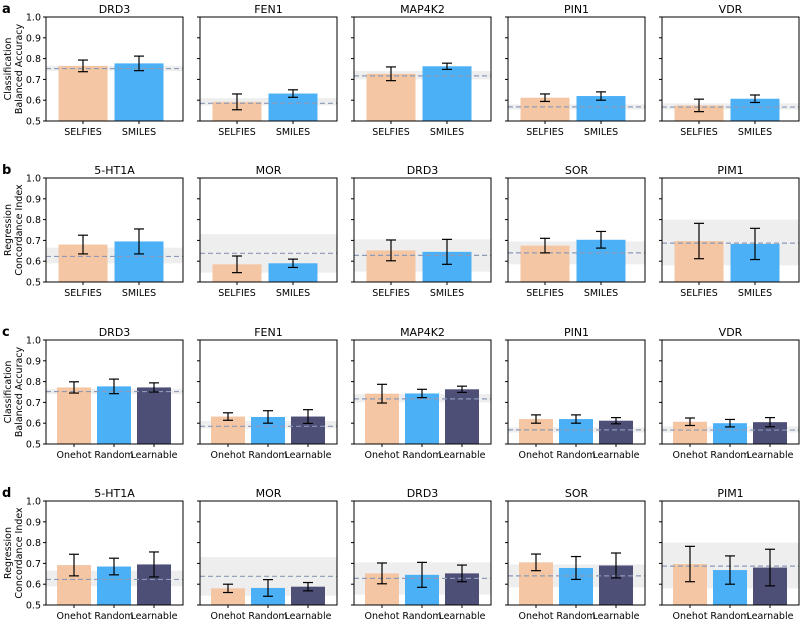 The height and width of the screenshot is (637, 803). What do you see at coordinates (6, 9) in the screenshot?
I see `panel-letter-a: a` at bounding box center [6, 9].